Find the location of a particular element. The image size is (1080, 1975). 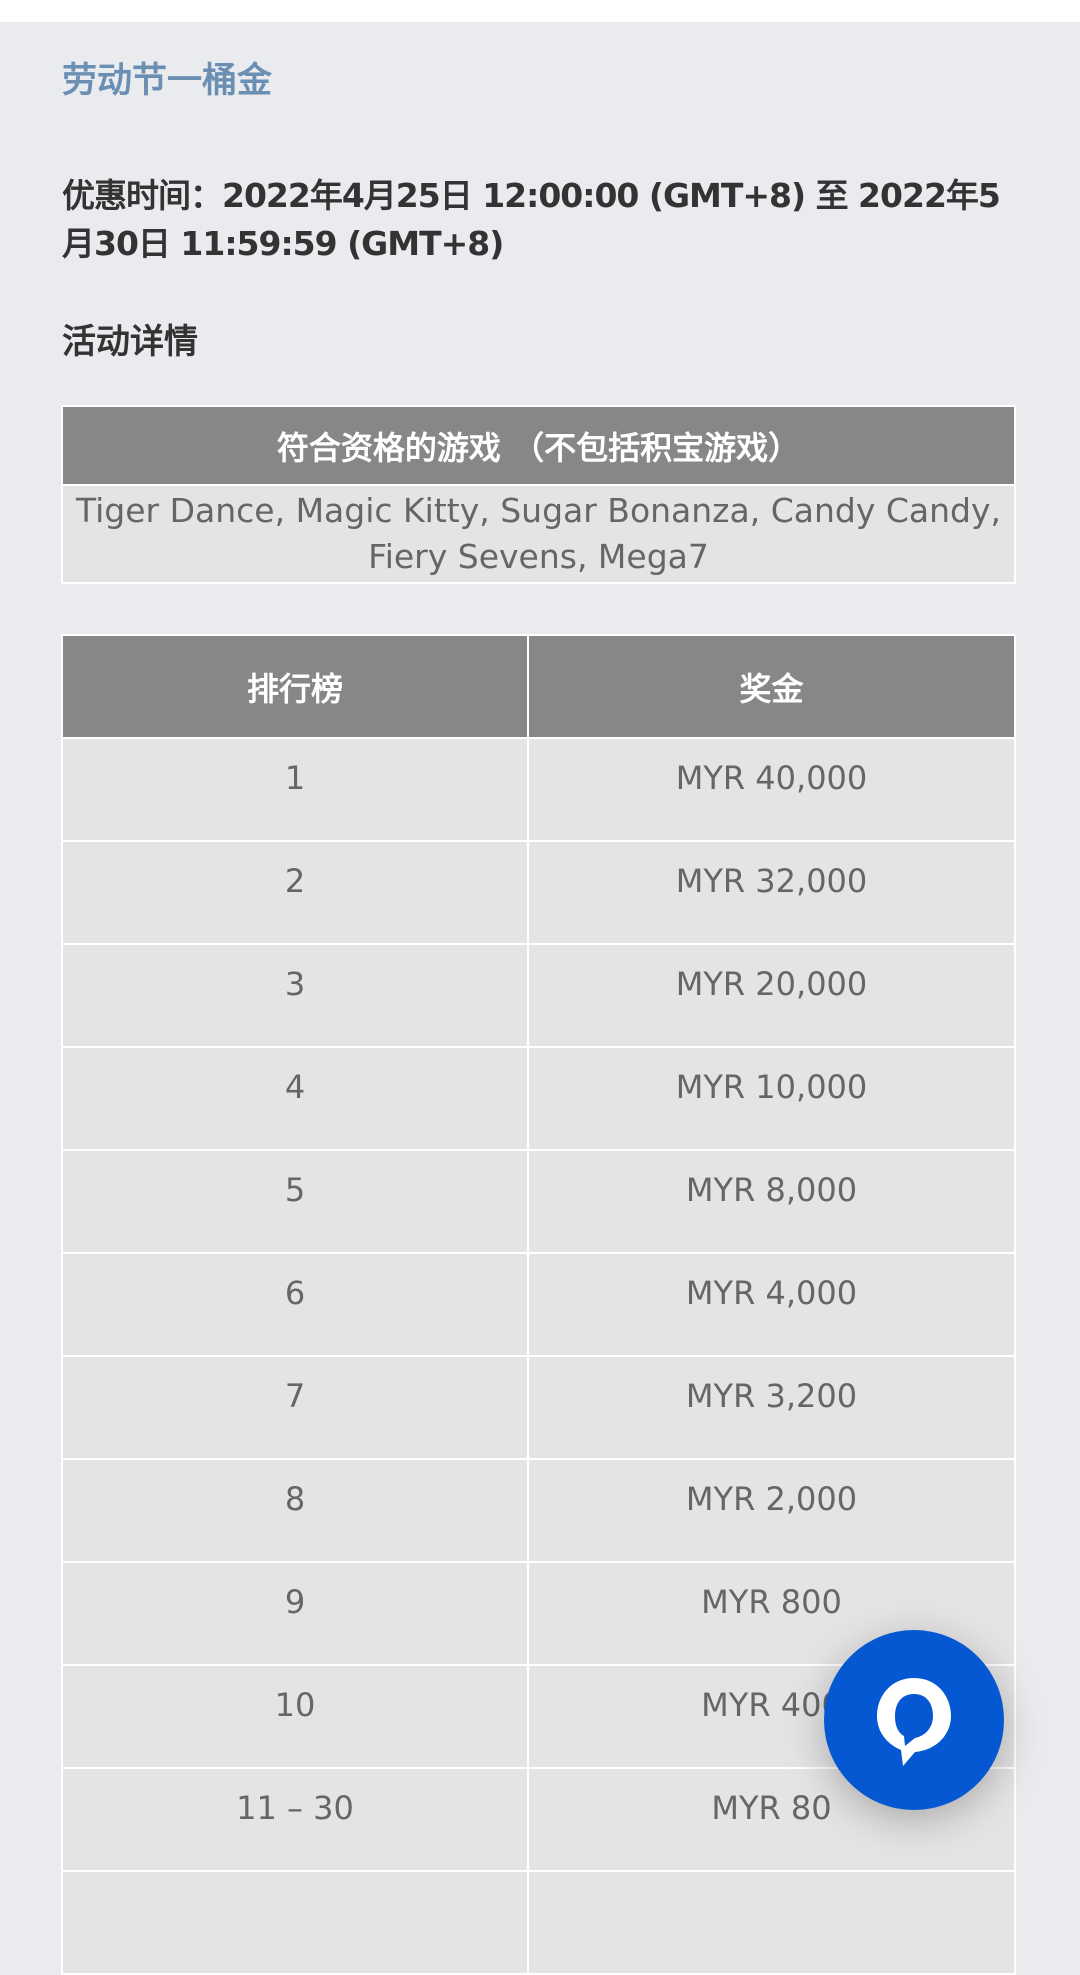

rank-cell is located at coordinates (295, 1922).